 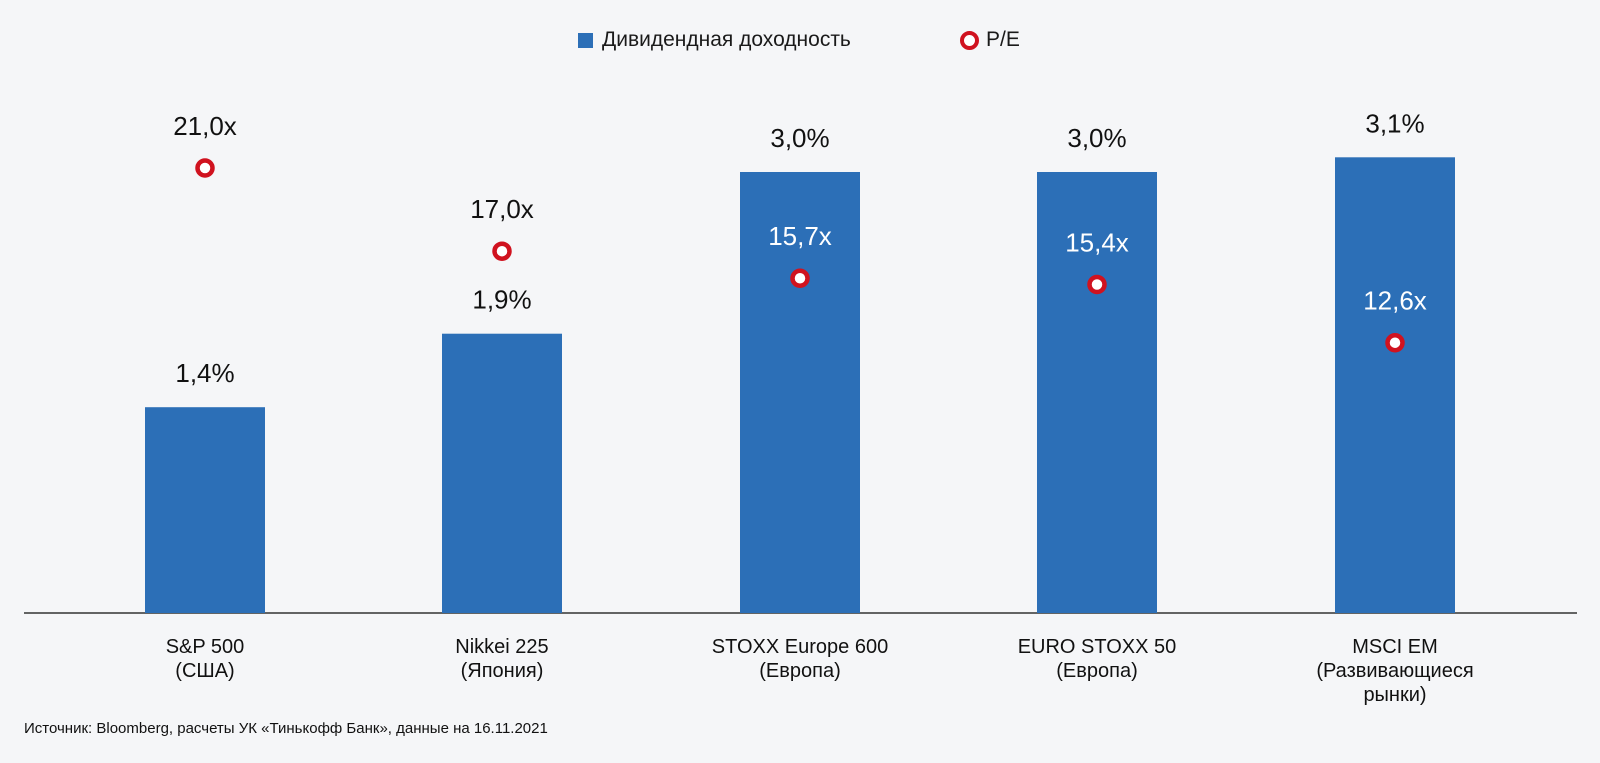 I want to click on category-label-4-2: рынки), so click(x=1394, y=695).